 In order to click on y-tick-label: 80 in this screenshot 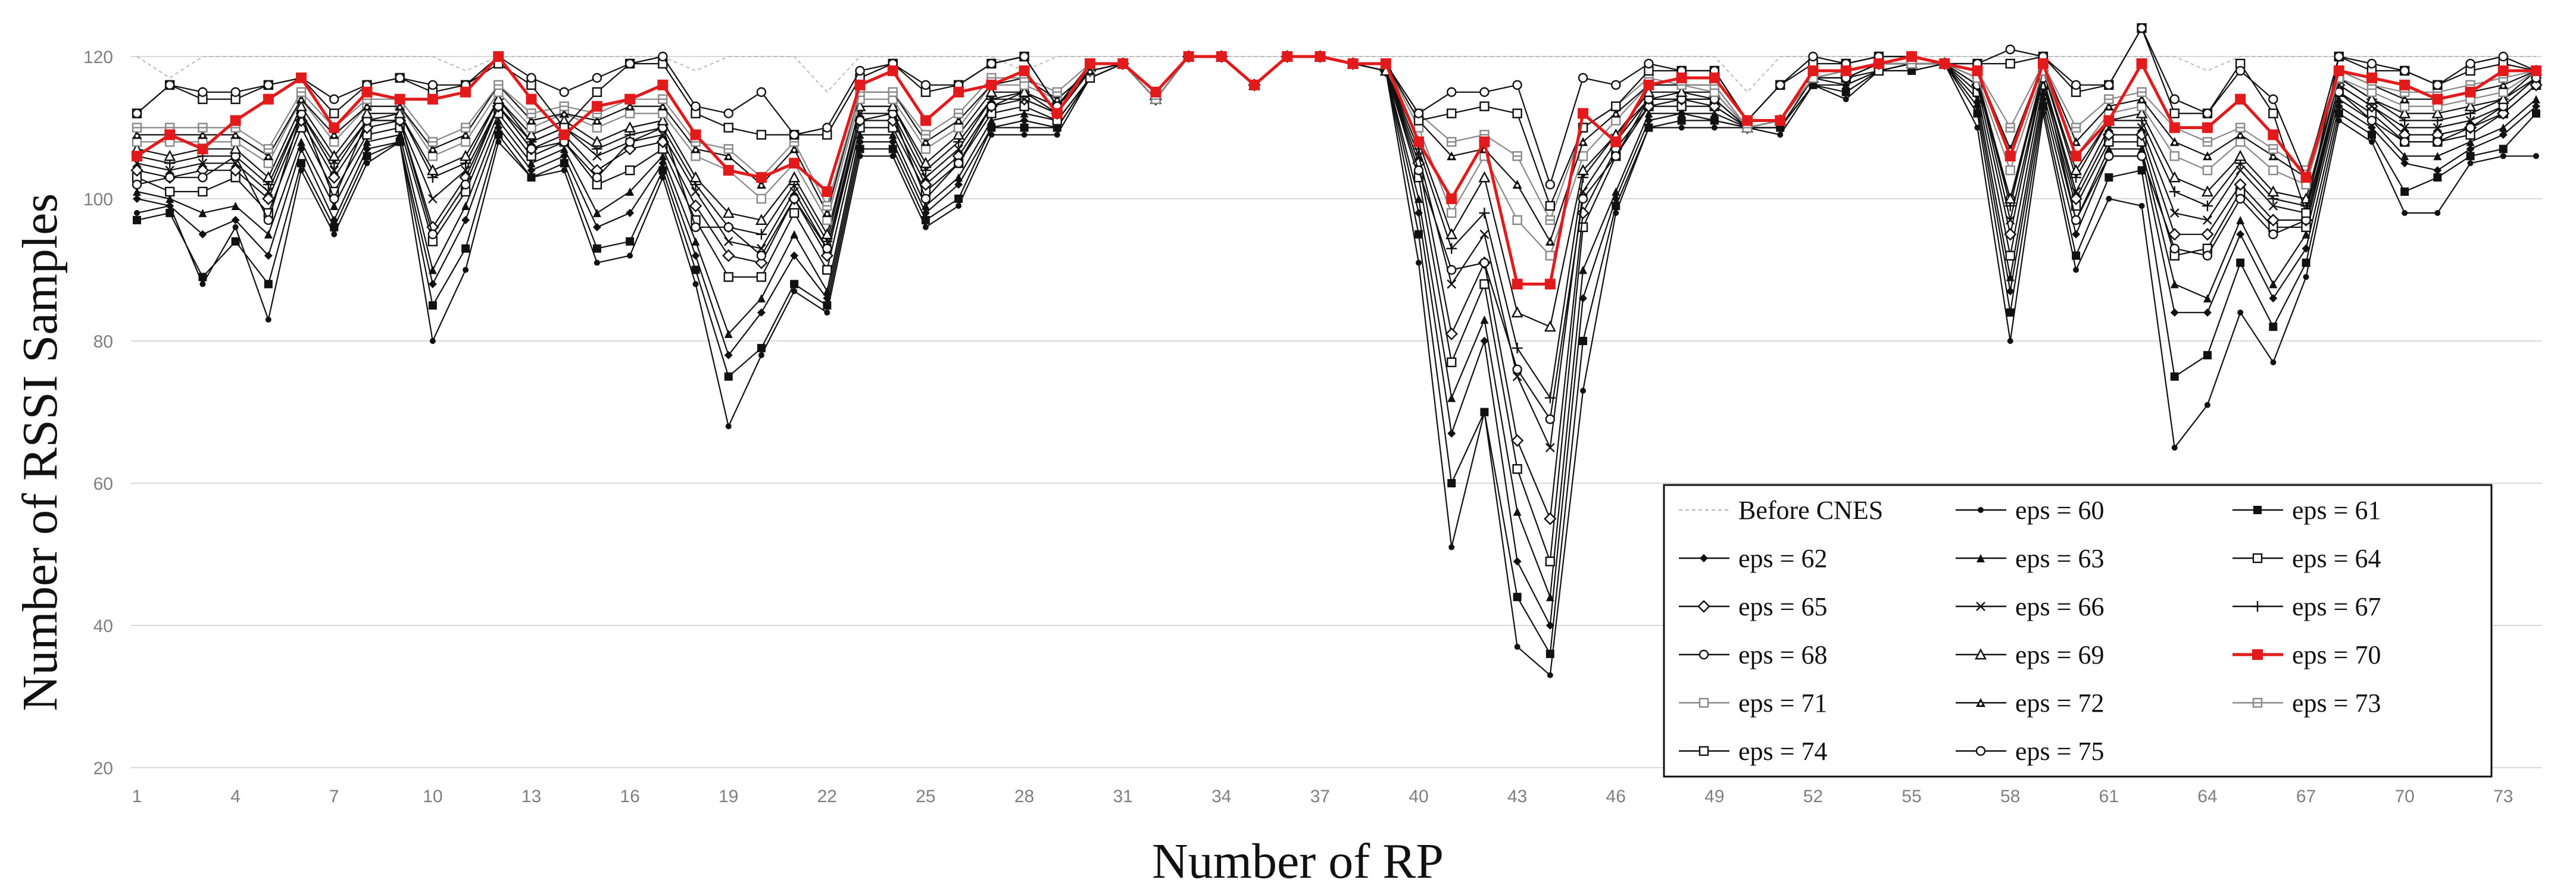, I will do `click(103, 342)`.